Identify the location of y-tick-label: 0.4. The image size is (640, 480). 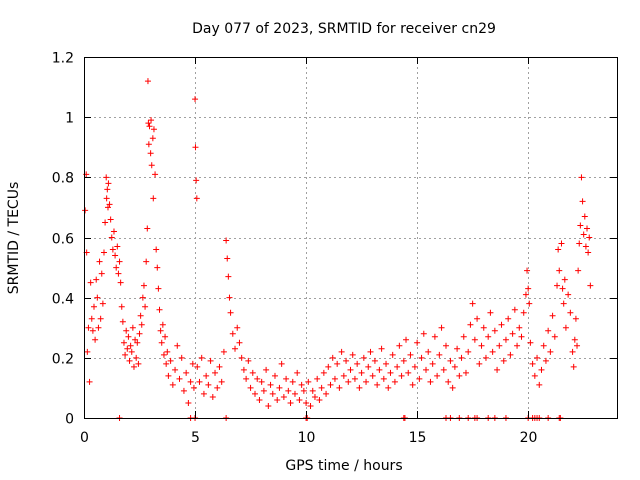
(63, 300).